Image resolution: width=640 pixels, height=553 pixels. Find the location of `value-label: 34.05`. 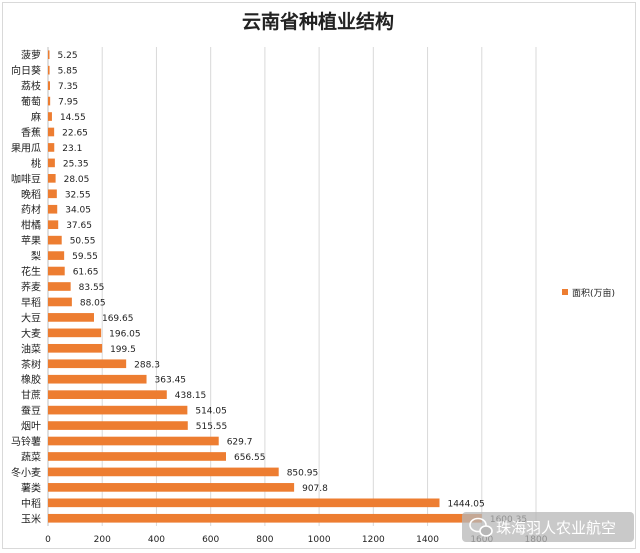

value-label: 34.05 is located at coordinates (78, 211).